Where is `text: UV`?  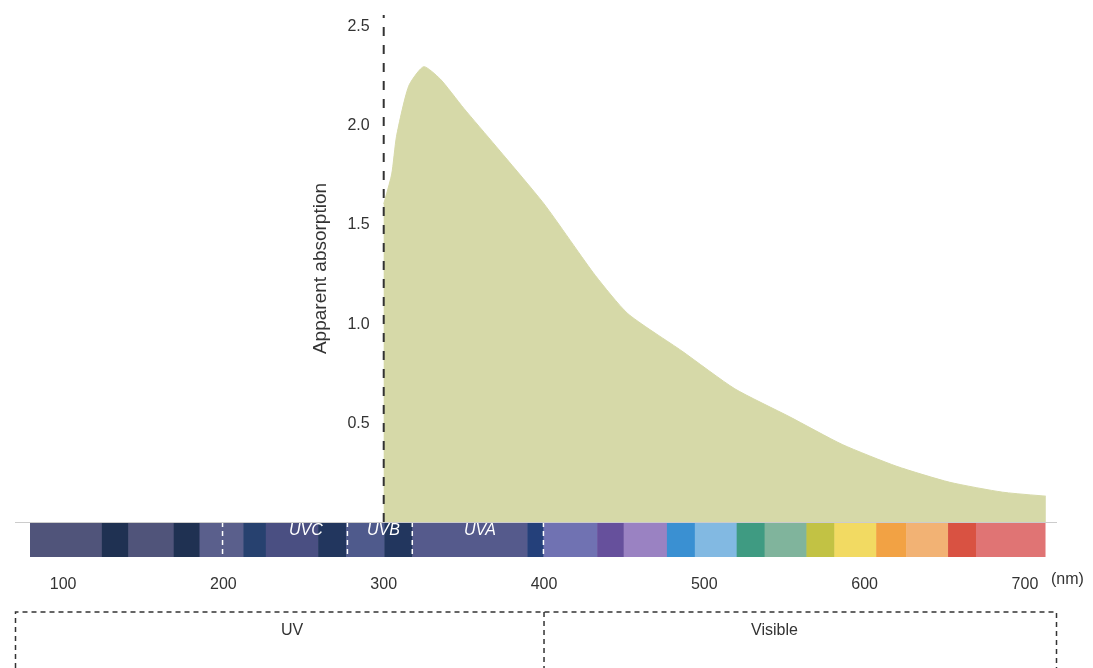 text: UV is located at coordinates (292, 629).